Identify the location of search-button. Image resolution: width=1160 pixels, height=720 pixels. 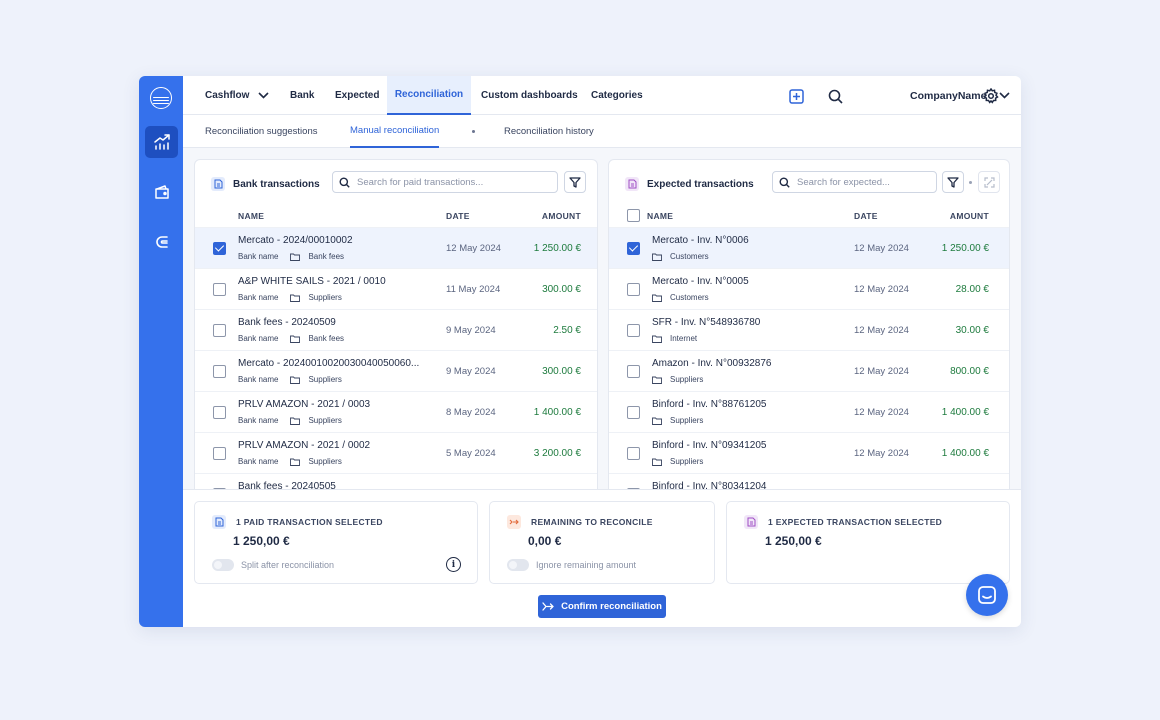
(835, 96).